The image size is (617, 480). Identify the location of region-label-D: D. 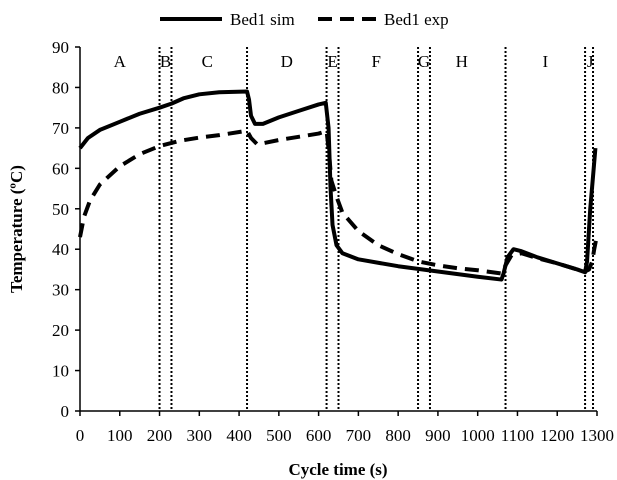
(287, 61).